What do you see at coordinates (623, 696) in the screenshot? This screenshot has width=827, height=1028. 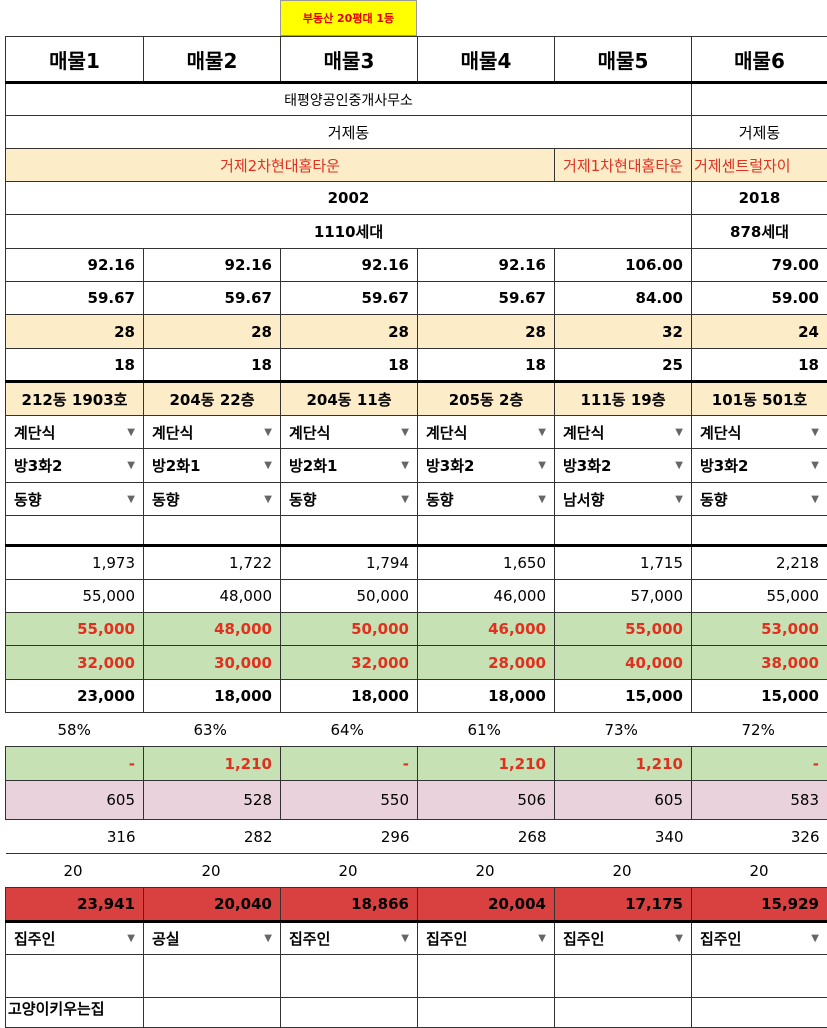 I see `gap-cell: 15,000` at bounding box center [623, 696].